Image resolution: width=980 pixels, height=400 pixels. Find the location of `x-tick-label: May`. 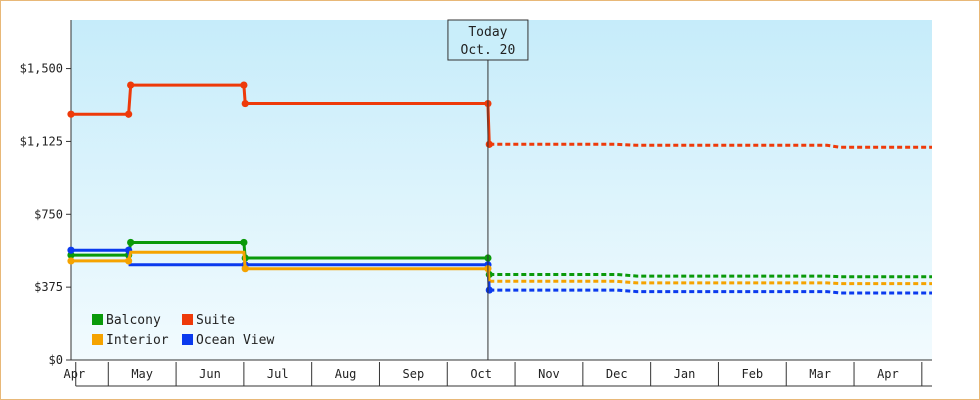

x-tick-label: May is located at coordinates (142, 374).